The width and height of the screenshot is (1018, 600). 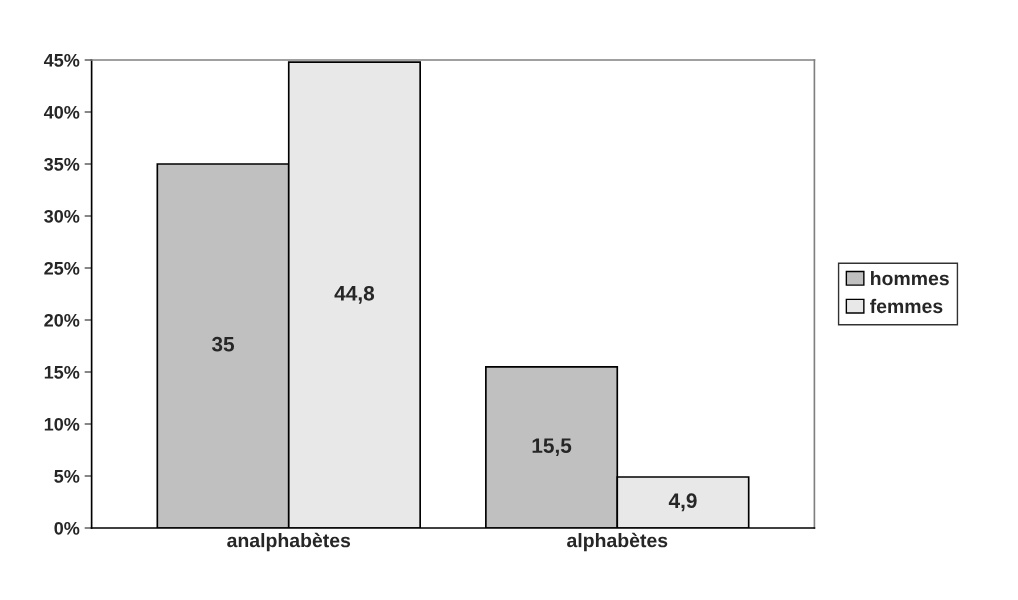 What do you see at coordinates (906, 306) in the screenshot?
I see `legend-label: femmes` at bounding box center [906, 306].